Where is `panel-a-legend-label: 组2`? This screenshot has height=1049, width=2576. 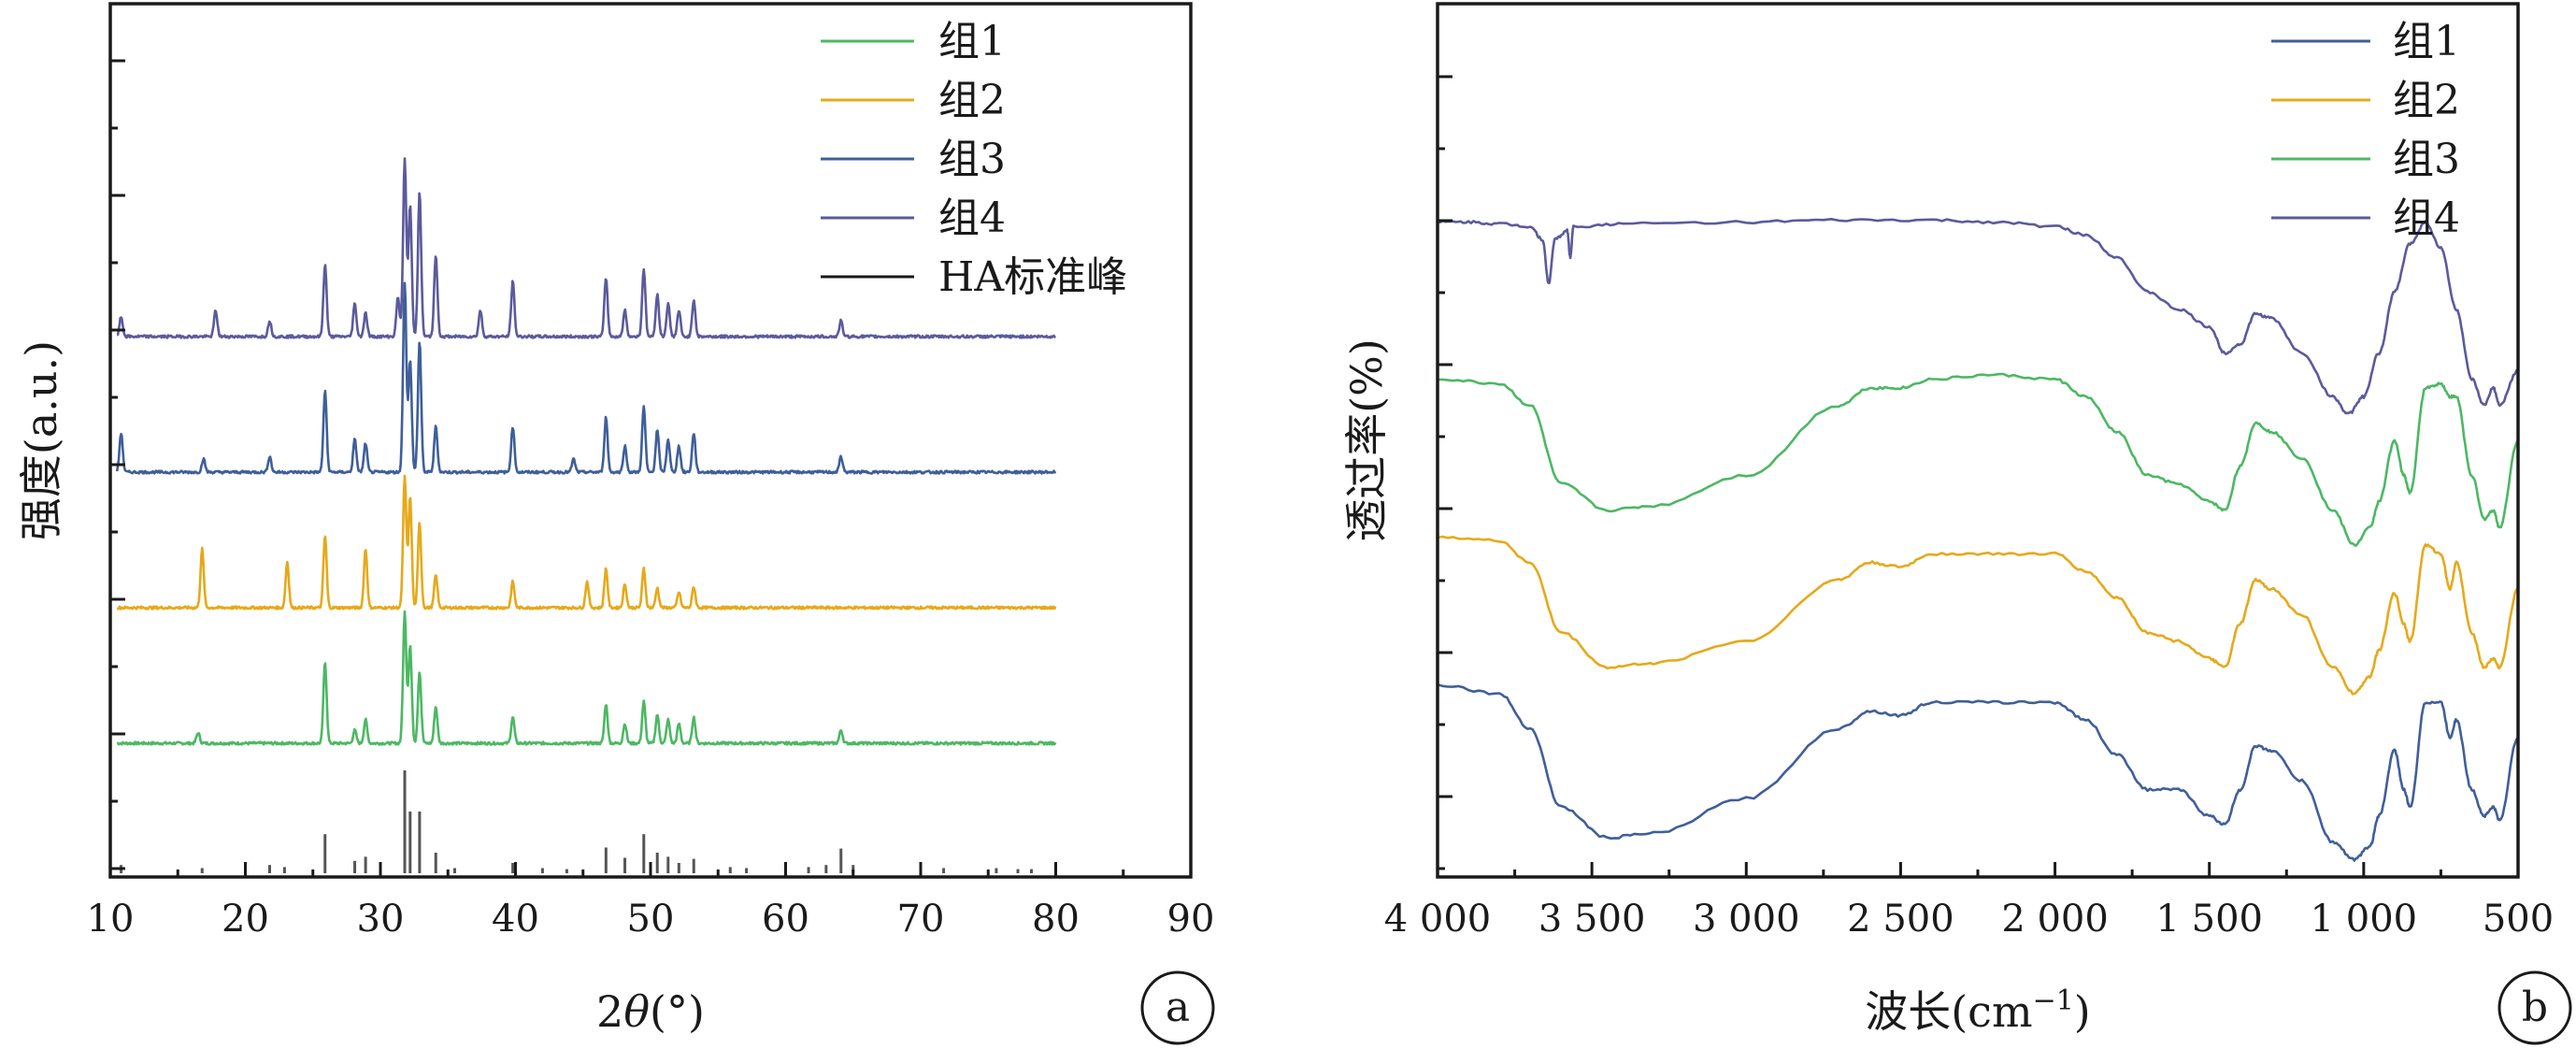
panel-a-legend-label: 组2 is located at coordinates (972, 100).